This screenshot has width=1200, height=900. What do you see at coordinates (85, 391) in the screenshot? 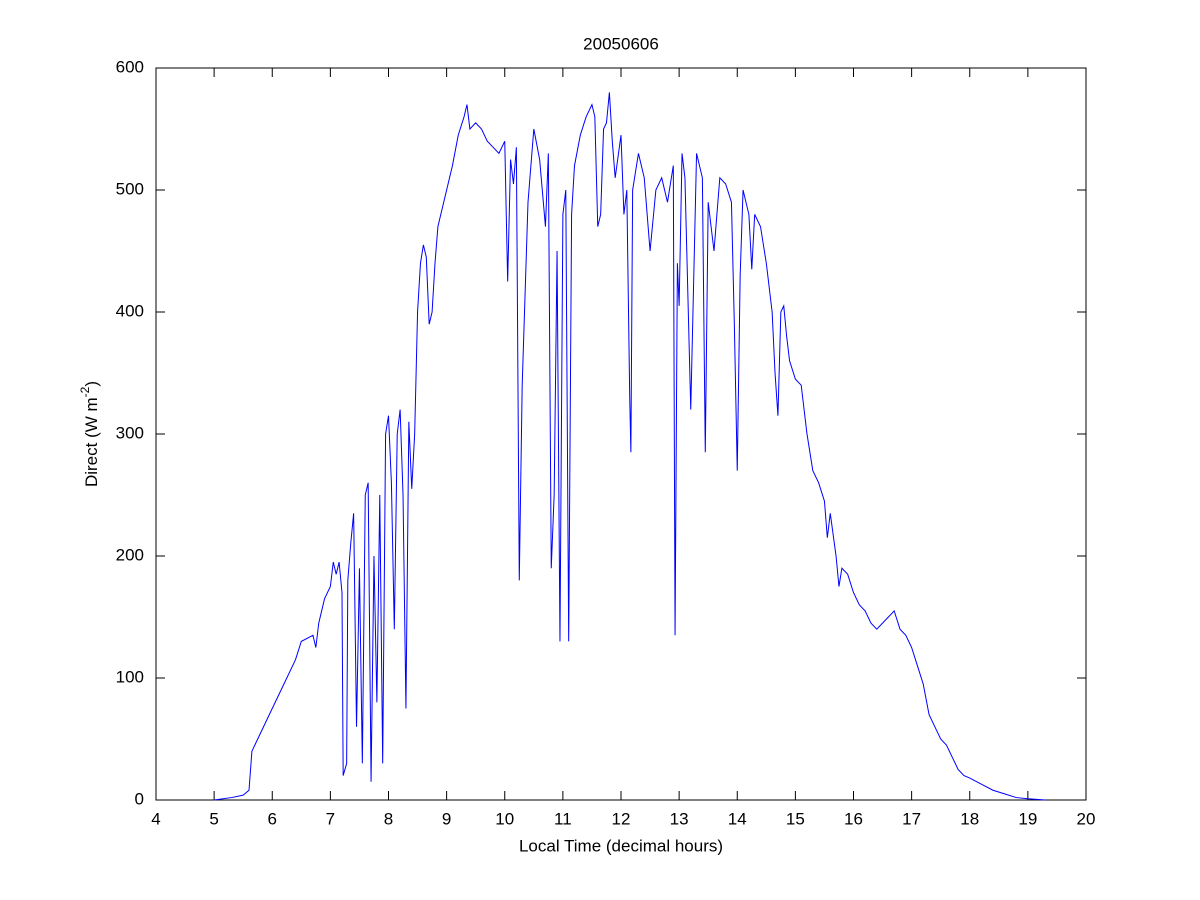
I see `y-axis-label-superscript: -2` at bounding box center [85, 391].